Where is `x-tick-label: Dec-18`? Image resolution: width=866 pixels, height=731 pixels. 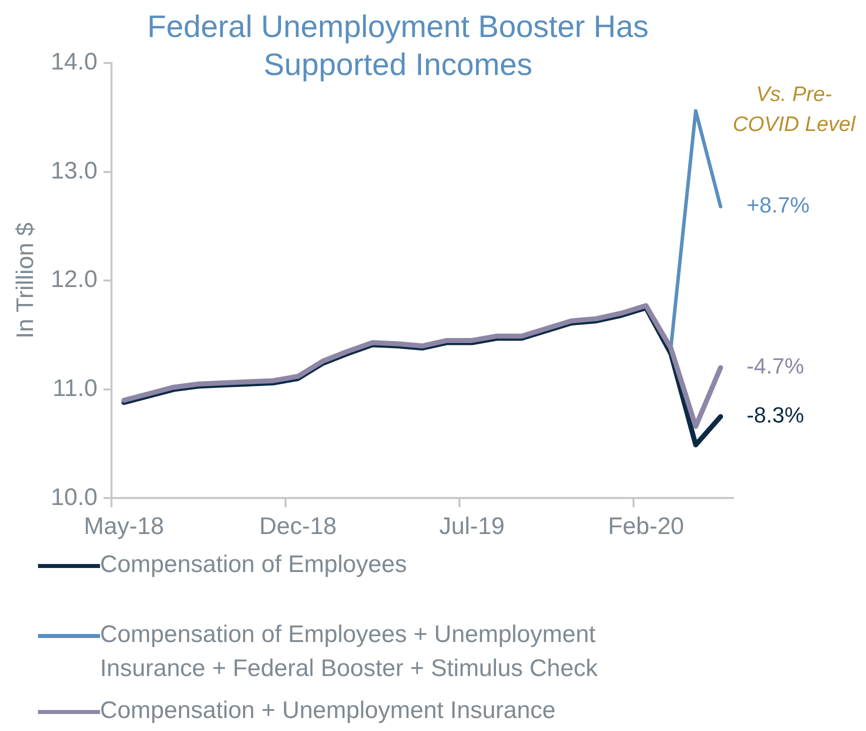 x-tick-label: Dec-18 is located at coordinates (298, 526).